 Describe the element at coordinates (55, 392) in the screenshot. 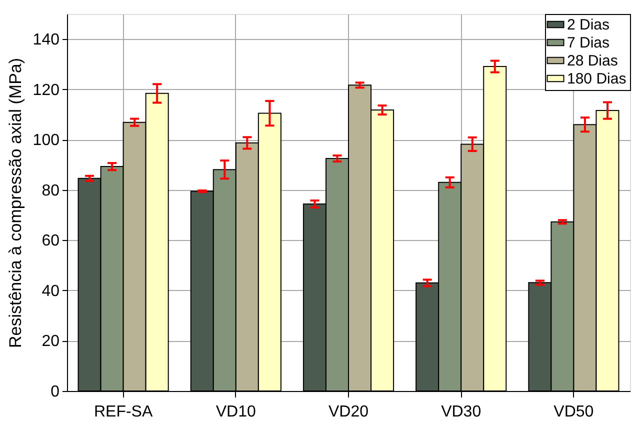

I see `y-tick-label: 0` at that location.